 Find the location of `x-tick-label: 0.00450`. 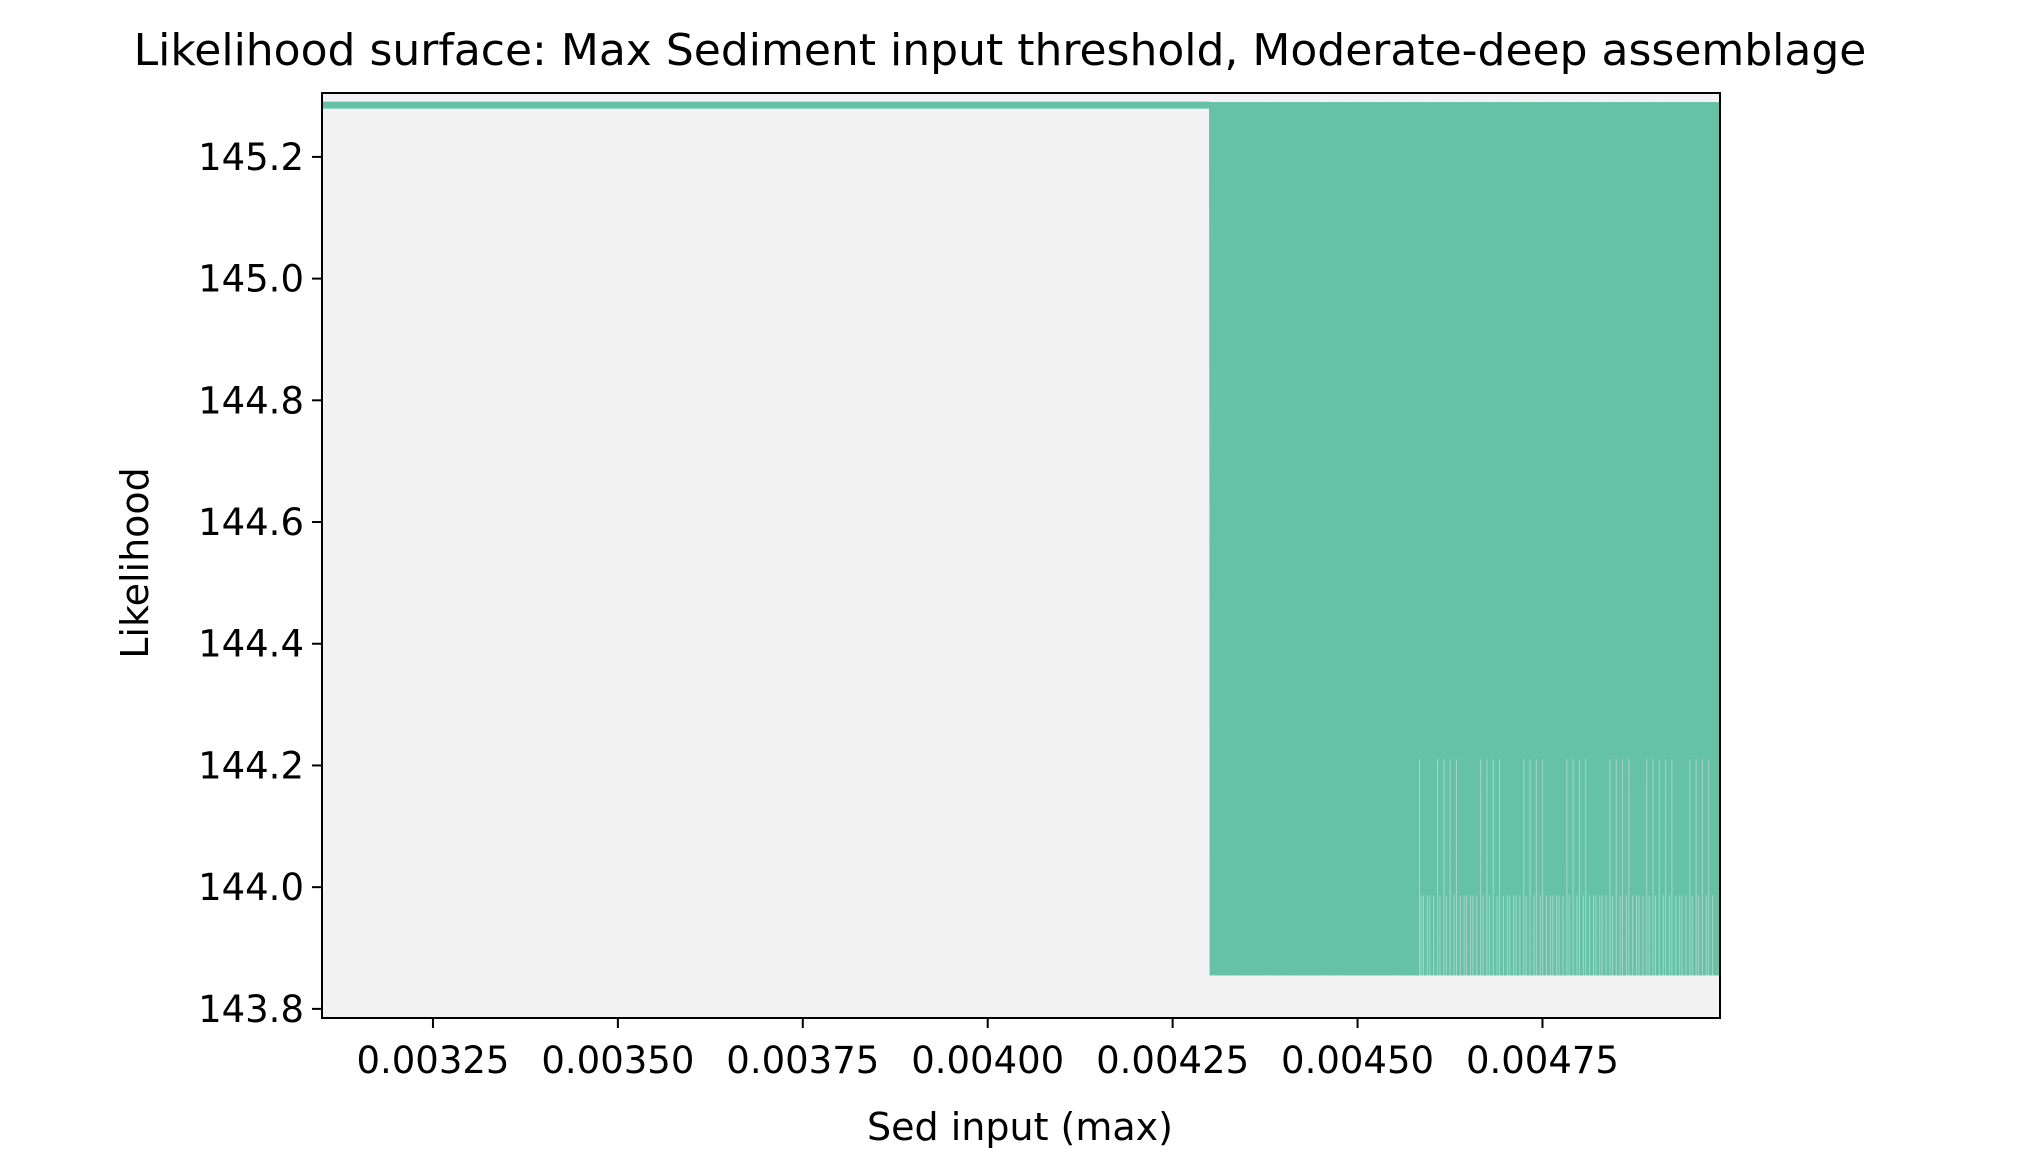

x-tick-label: 0.00450 is located at coordinates (1357, 1060).